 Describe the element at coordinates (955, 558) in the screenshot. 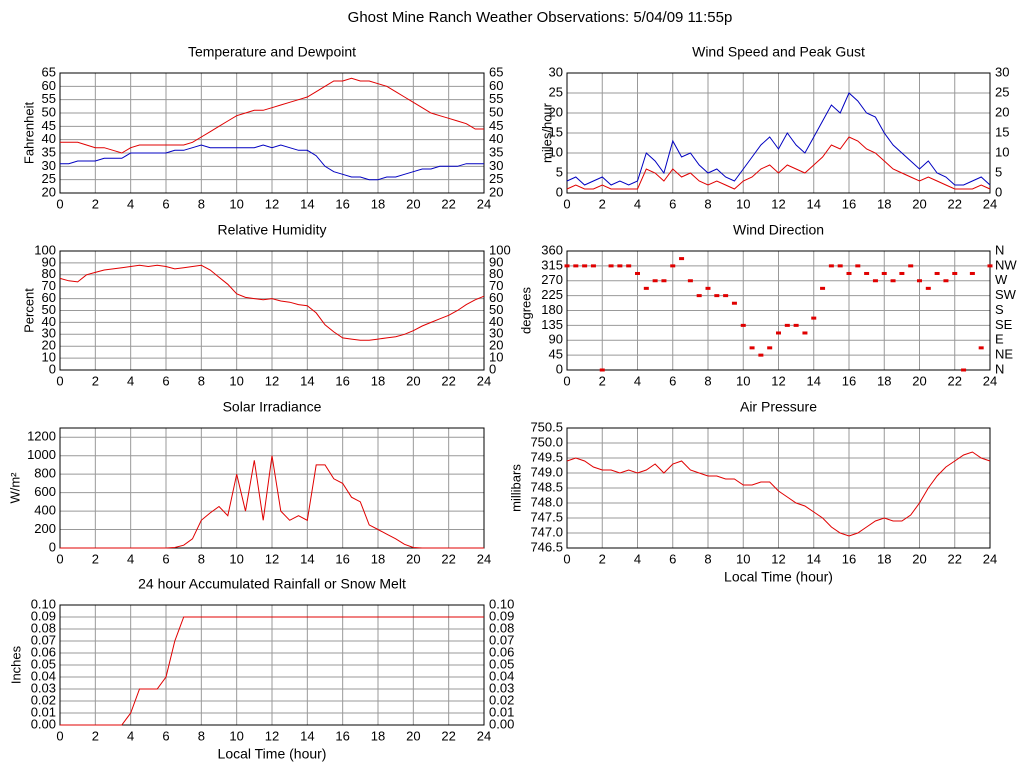

I see `x-tick-label: 22` at that location.